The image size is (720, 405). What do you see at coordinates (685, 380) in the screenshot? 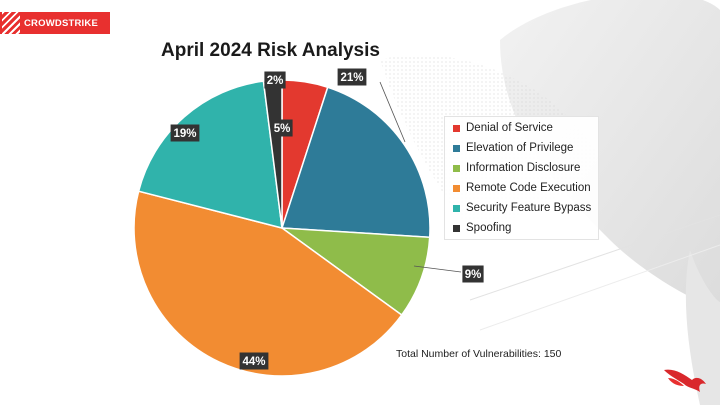
I see `falcon-icon` at bounding box center [685, 380].